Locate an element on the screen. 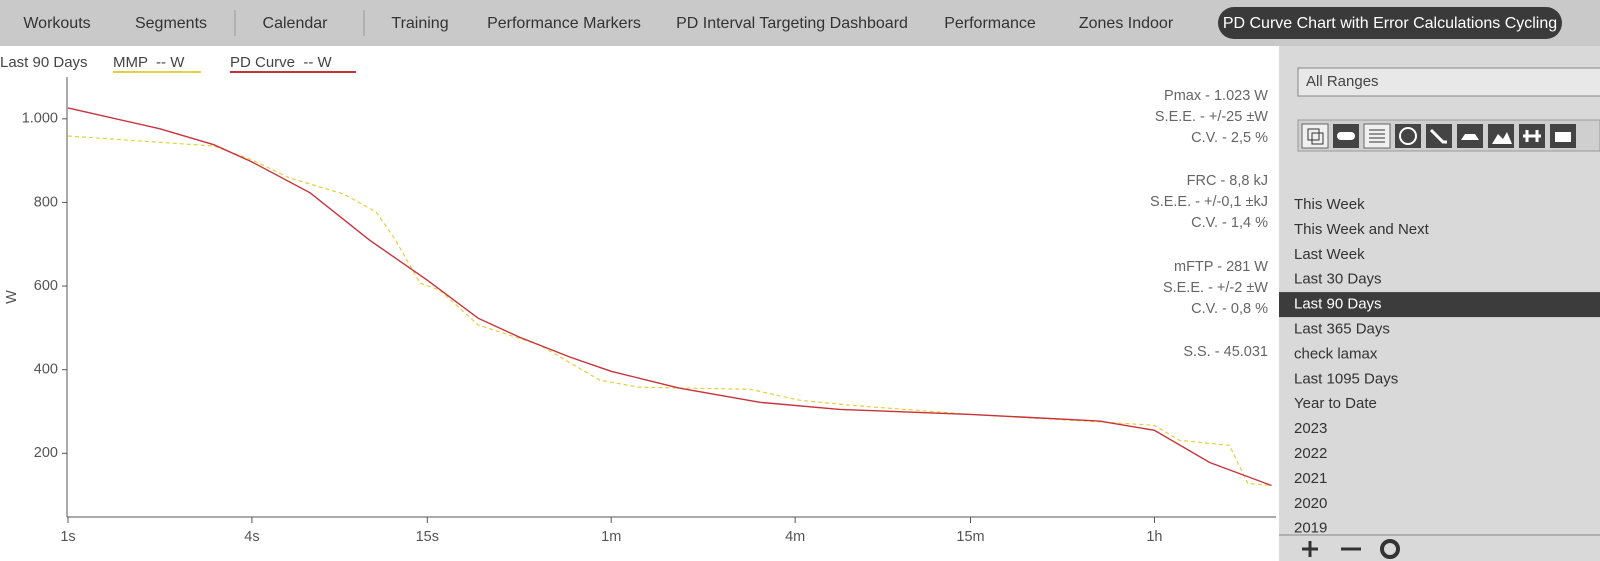 The width and height of the screenshot is (1600, 561). stat-annotation: mFTP - 281 W is located at coordinates (1221, 267).